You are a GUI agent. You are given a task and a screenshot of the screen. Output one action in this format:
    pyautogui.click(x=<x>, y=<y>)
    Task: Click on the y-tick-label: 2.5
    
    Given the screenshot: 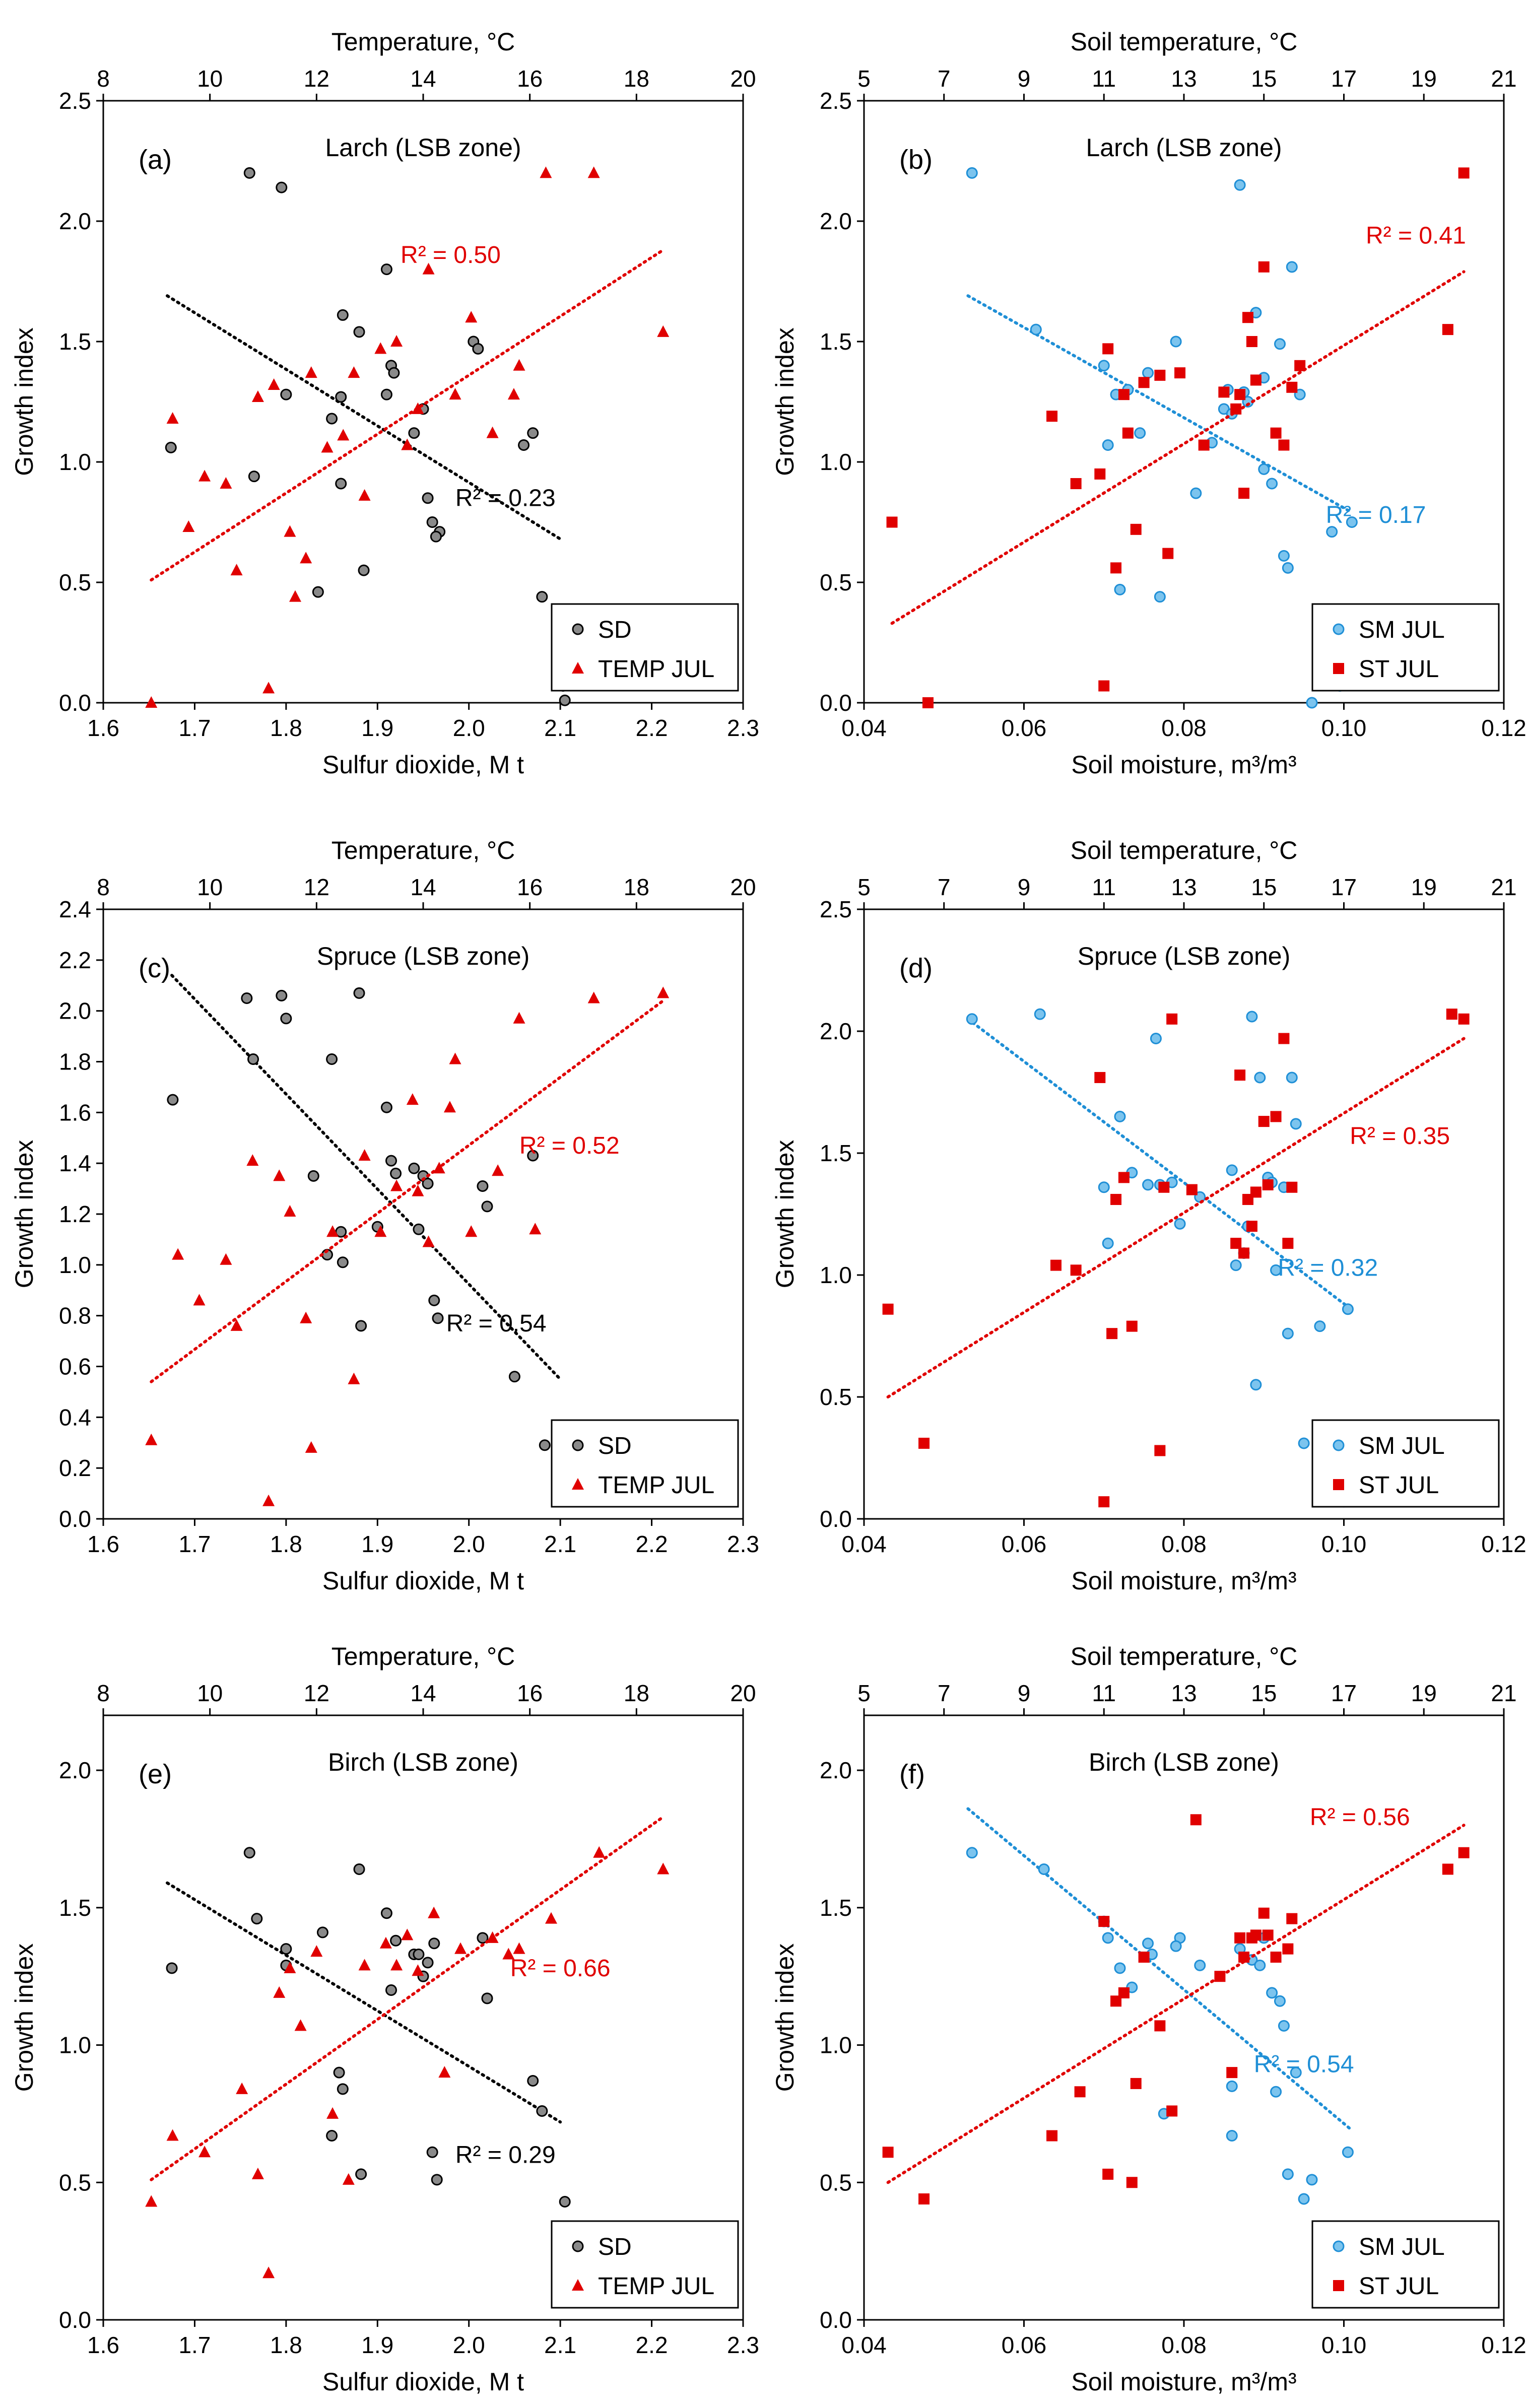 What is the action you would take?
    pyautogui.click(x=75, y=101)
    